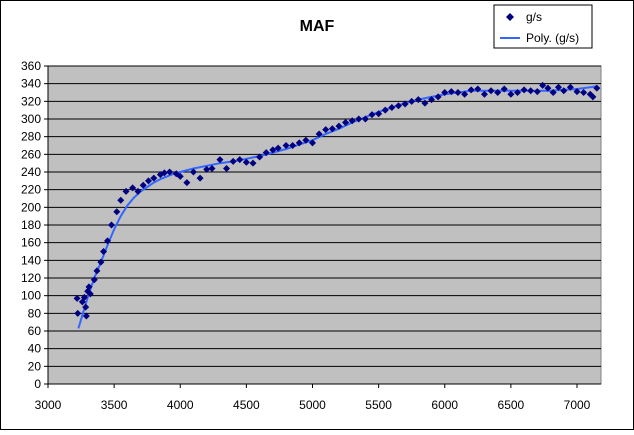 The image size is (634, 435). Describe the element at coordinates (577, 405) in the screenshot. I see `x-tick-label: 7000` at that location.